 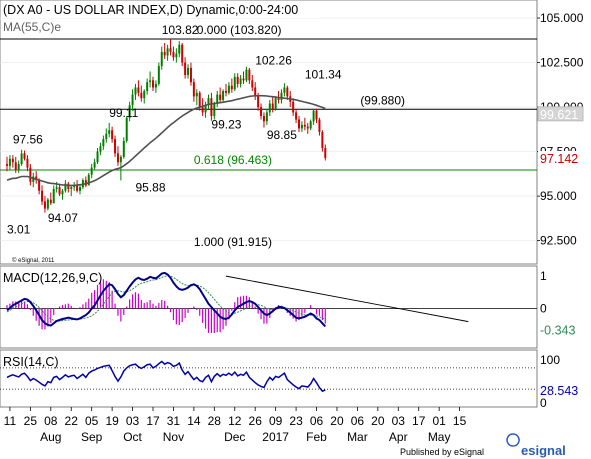 I want to click on x-month-label: May, so click(x=439, y=437).